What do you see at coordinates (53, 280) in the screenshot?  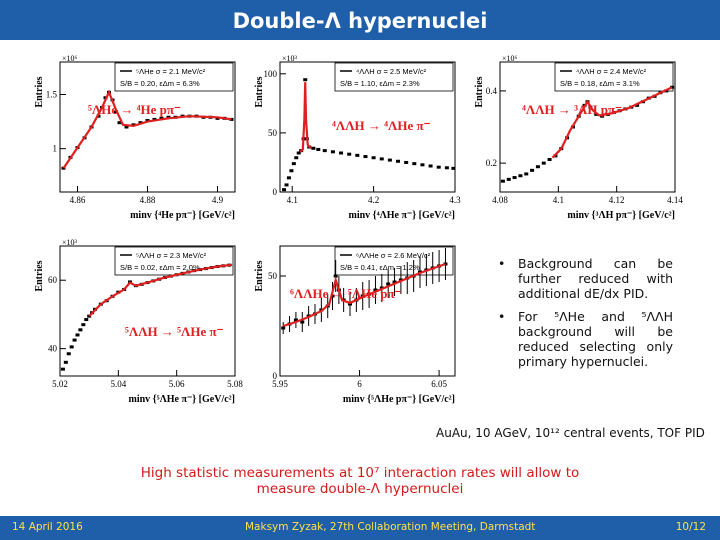 I see `y-tick-label: 60` at bounding box center [53, 280].